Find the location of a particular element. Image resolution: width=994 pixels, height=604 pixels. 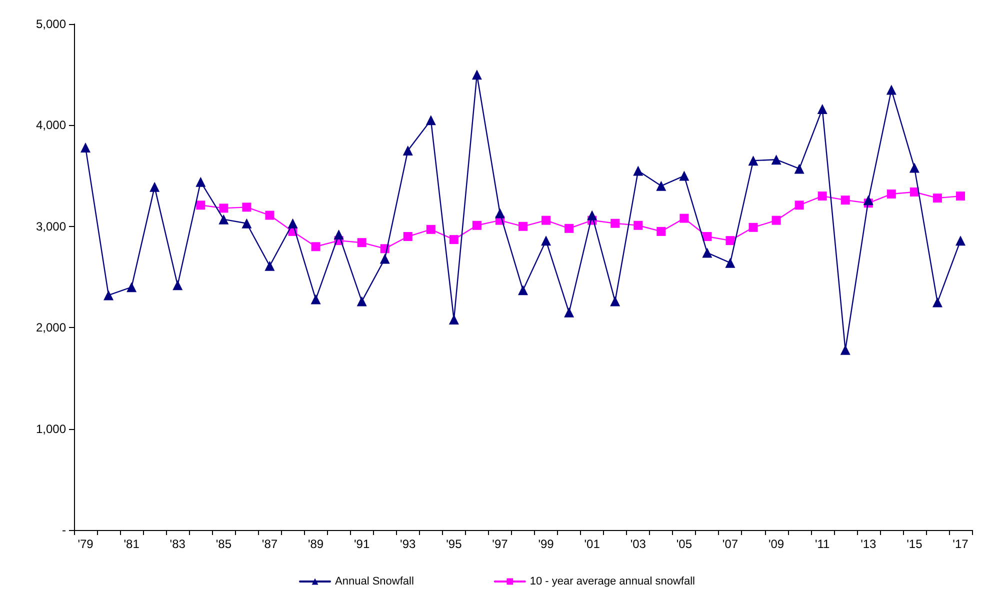

y-tick-label: 4,000 is located at coordinates (51, 125).